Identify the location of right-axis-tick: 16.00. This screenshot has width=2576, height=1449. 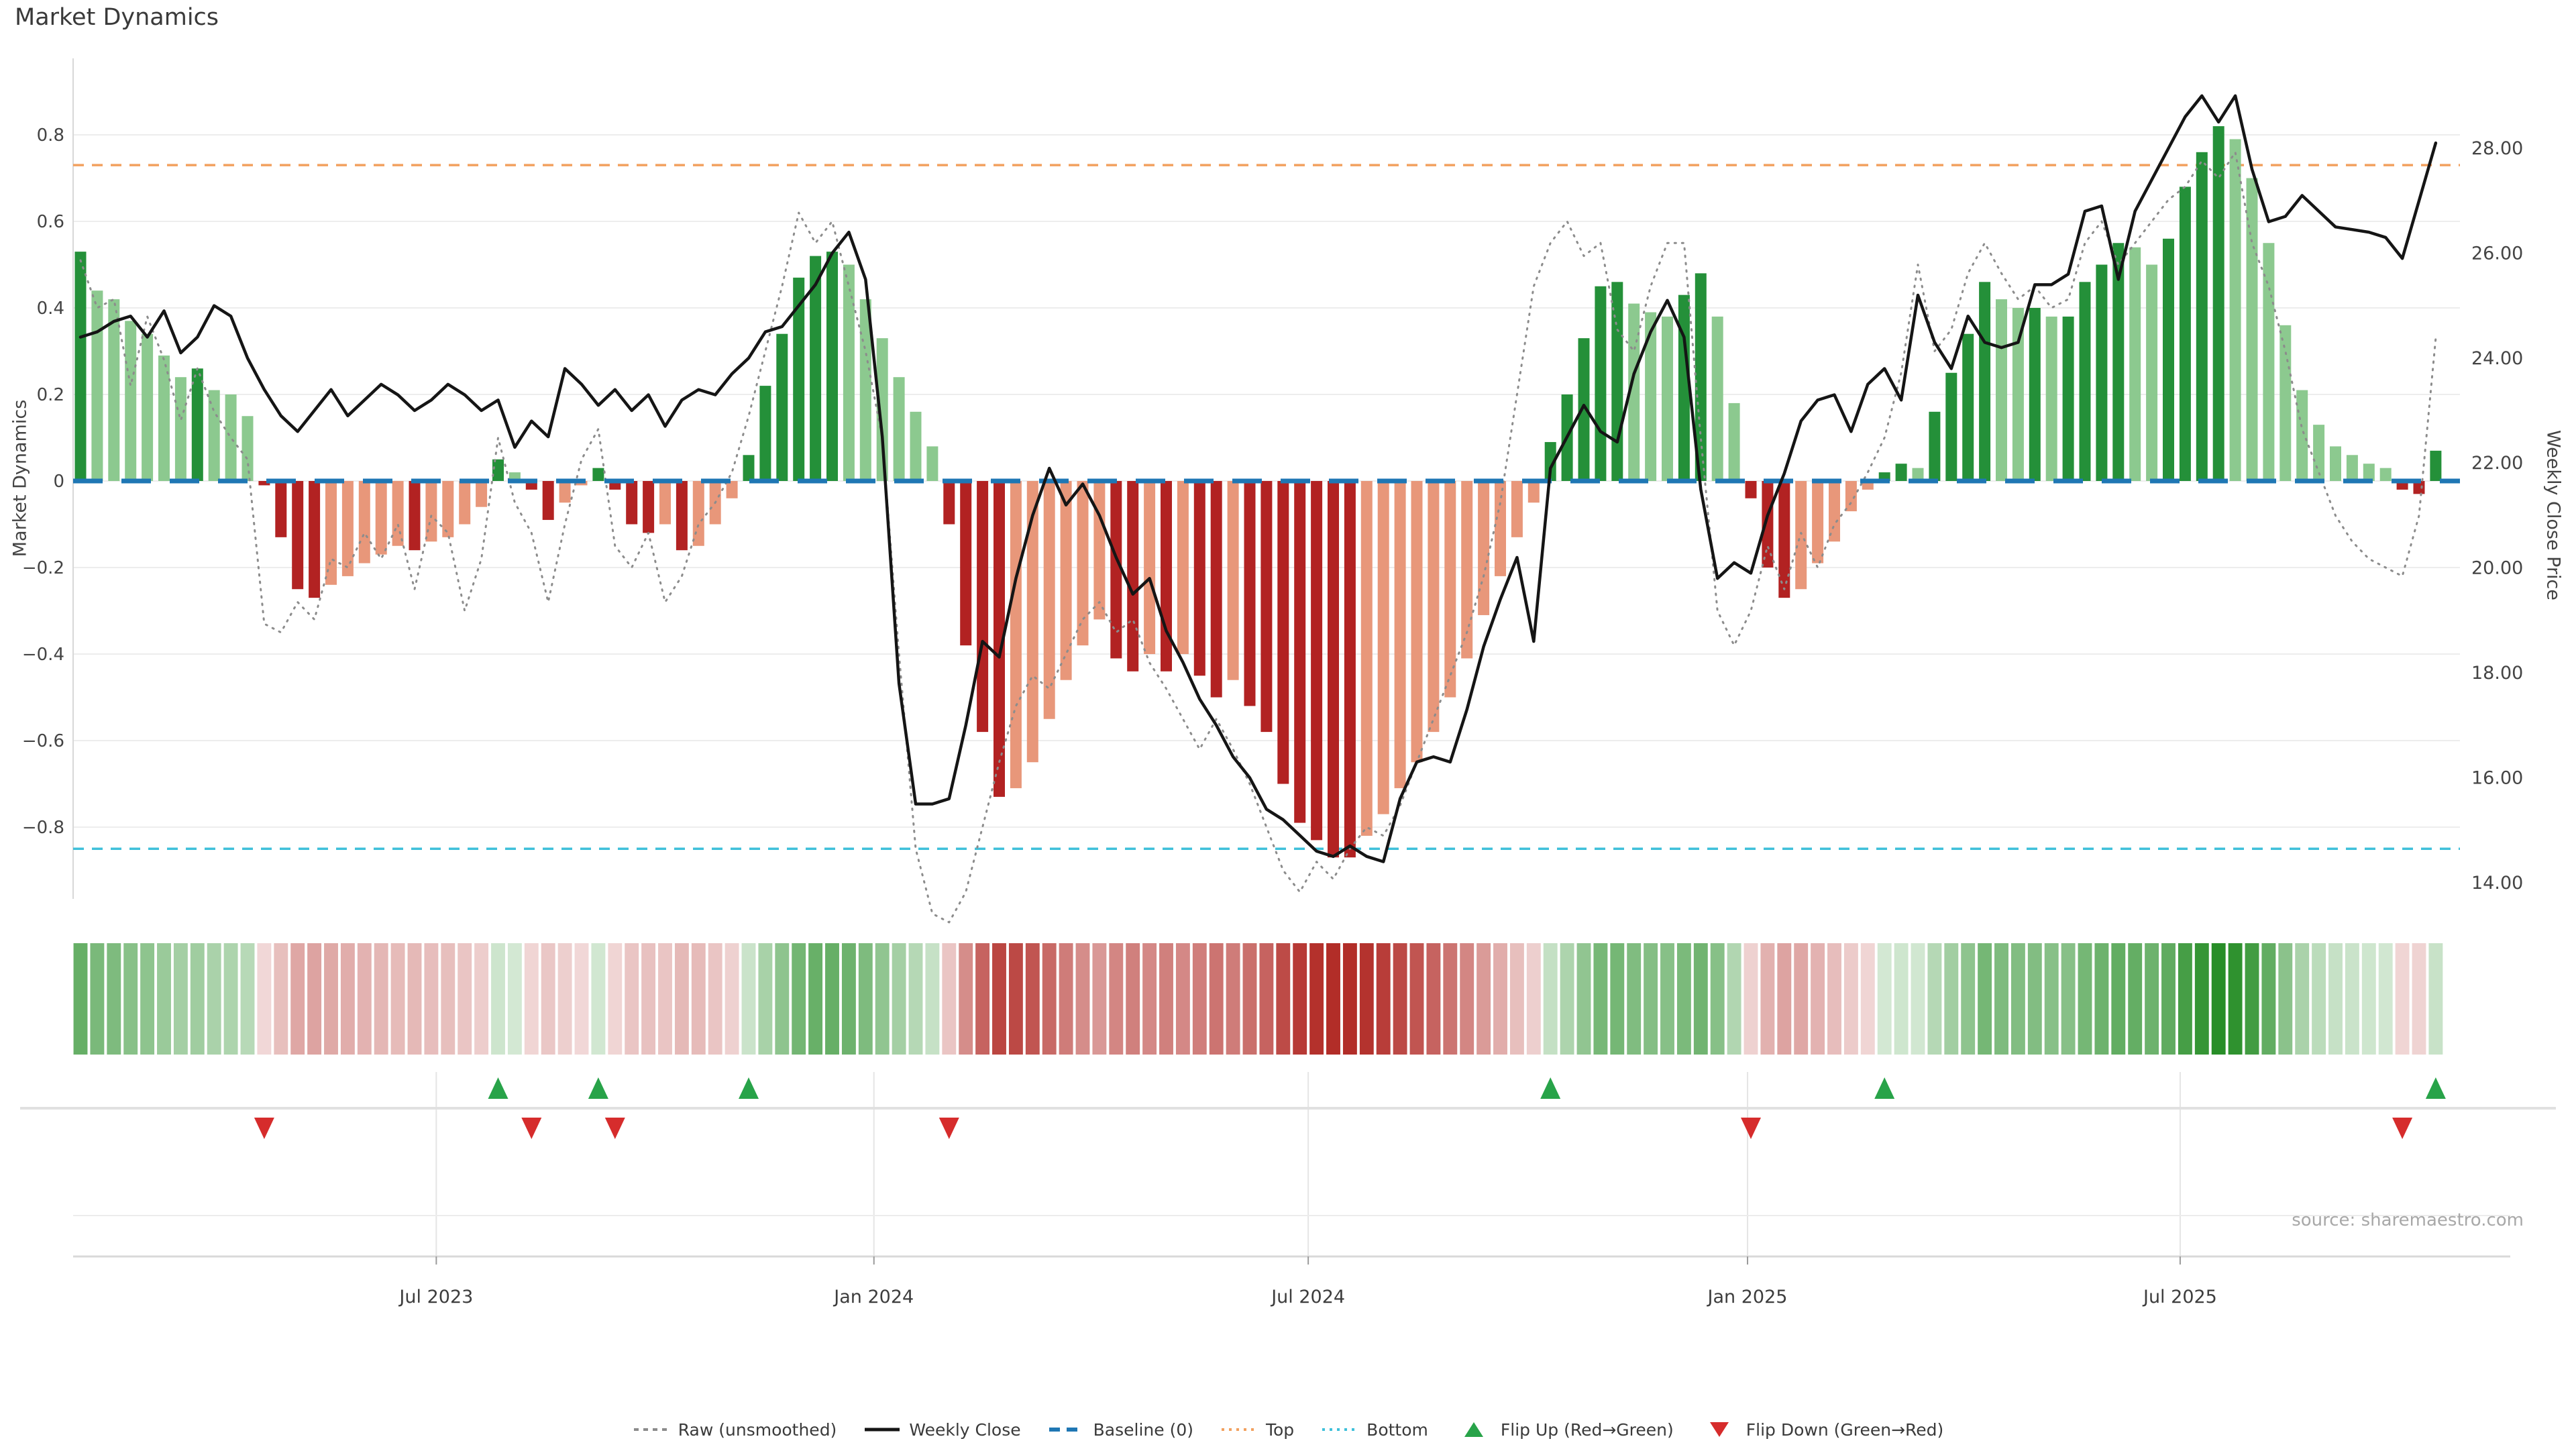
(2497, 777).